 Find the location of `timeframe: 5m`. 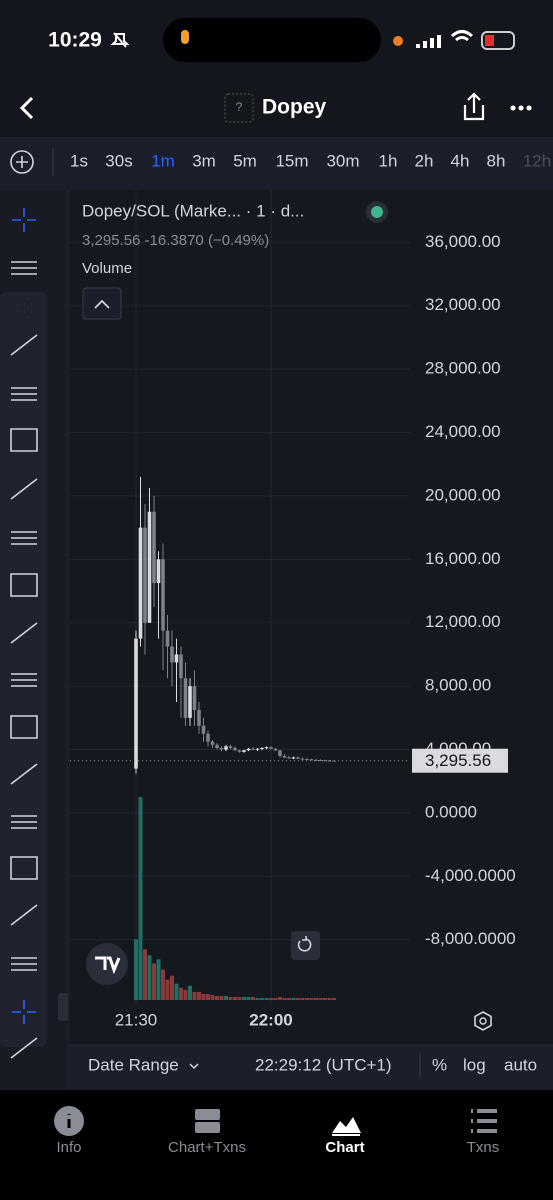

timeframe: 5m is located at coordinates (245, 160).